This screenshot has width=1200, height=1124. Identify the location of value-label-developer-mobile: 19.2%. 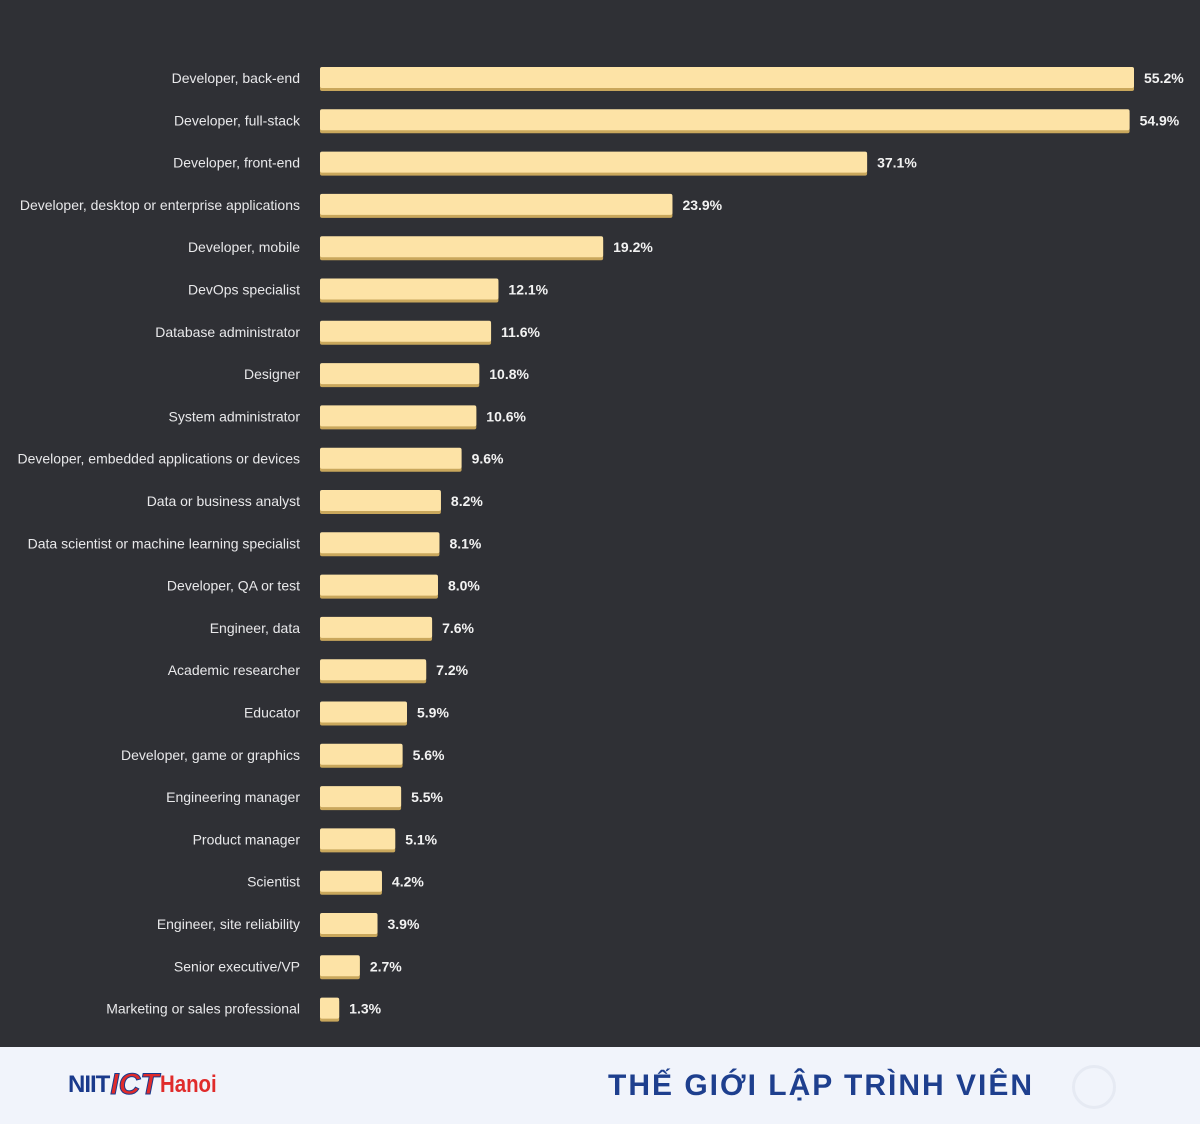
(633, 247).